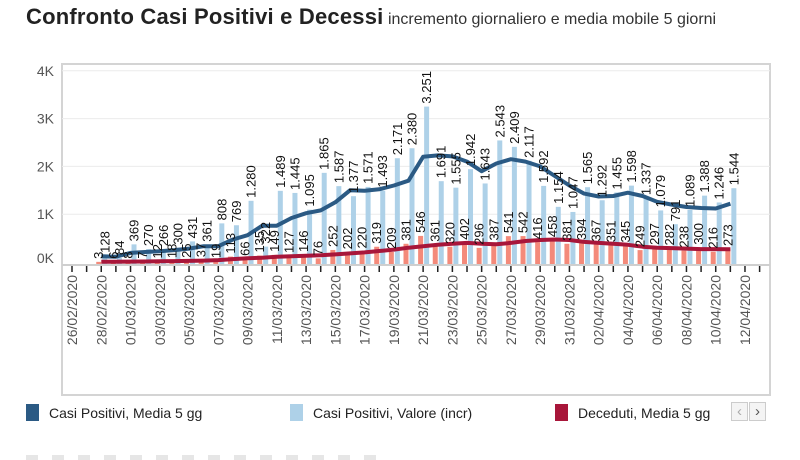 The height and width of the screenshot is (460, 800). What do you see at coordinates (435, 231) in the screenshot?
I see `data-label-deceduti: 361` at bounding box center [435, 231].